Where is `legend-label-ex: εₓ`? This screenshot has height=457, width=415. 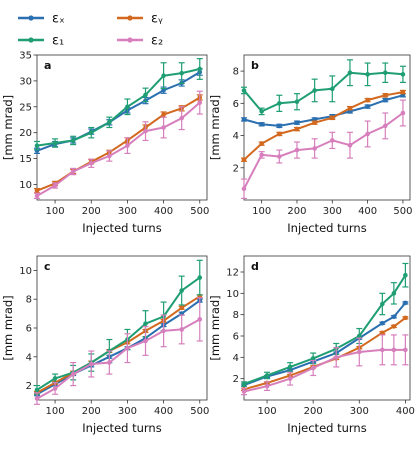
legend-label-ex: εₓ is located at coordinates (58, 19).